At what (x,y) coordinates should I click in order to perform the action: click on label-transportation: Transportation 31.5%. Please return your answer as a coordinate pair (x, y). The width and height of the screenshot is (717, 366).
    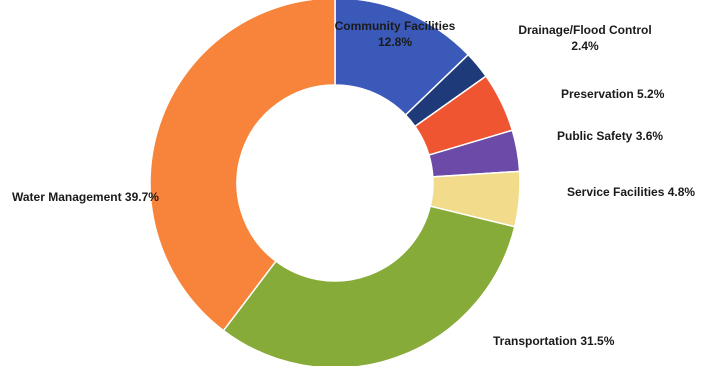
    Looking at the image, I should click on (554, 341).